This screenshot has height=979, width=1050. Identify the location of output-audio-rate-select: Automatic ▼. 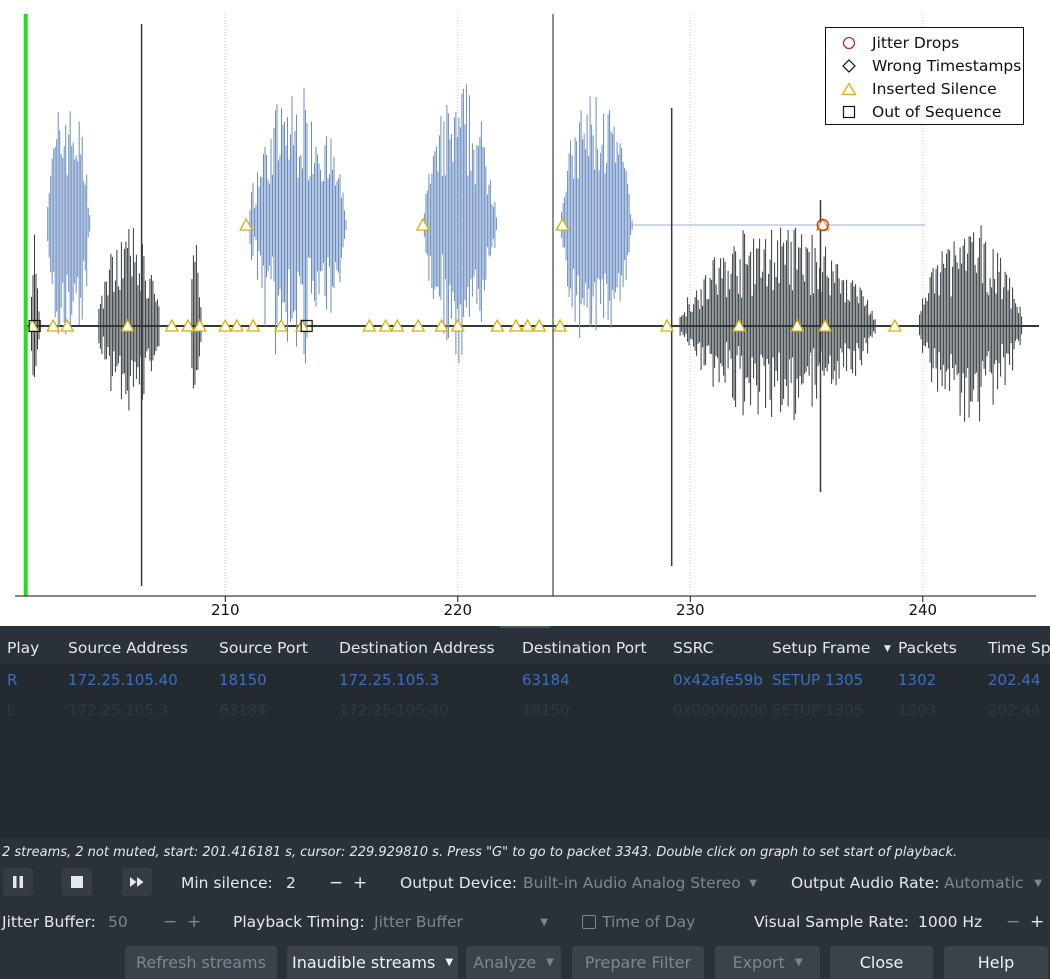
(996, 883).